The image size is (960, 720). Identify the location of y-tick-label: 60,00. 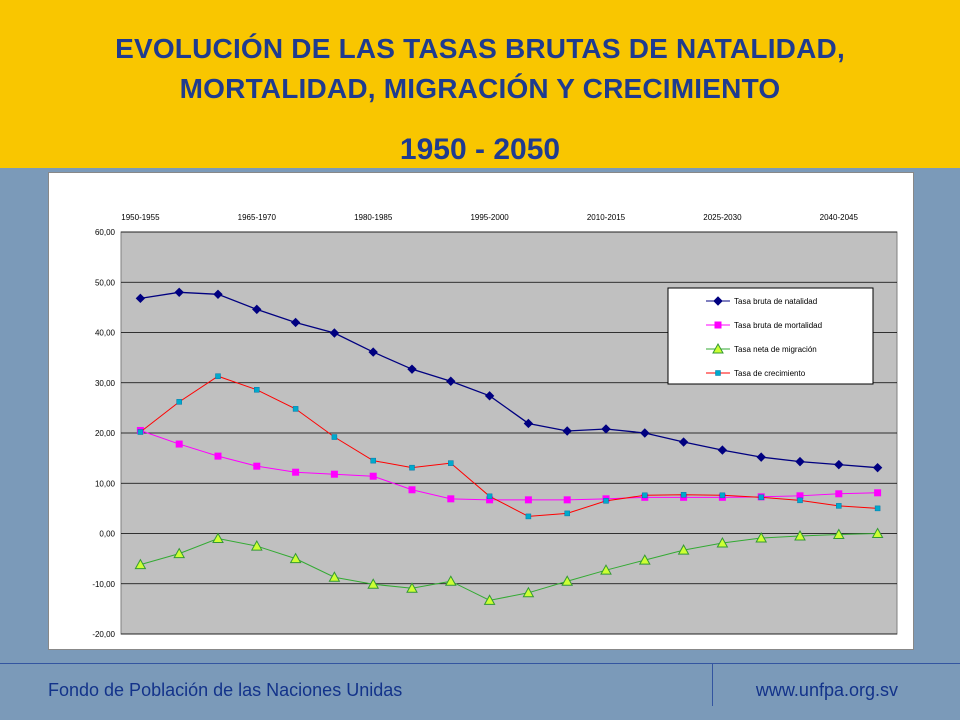
(105, 232).